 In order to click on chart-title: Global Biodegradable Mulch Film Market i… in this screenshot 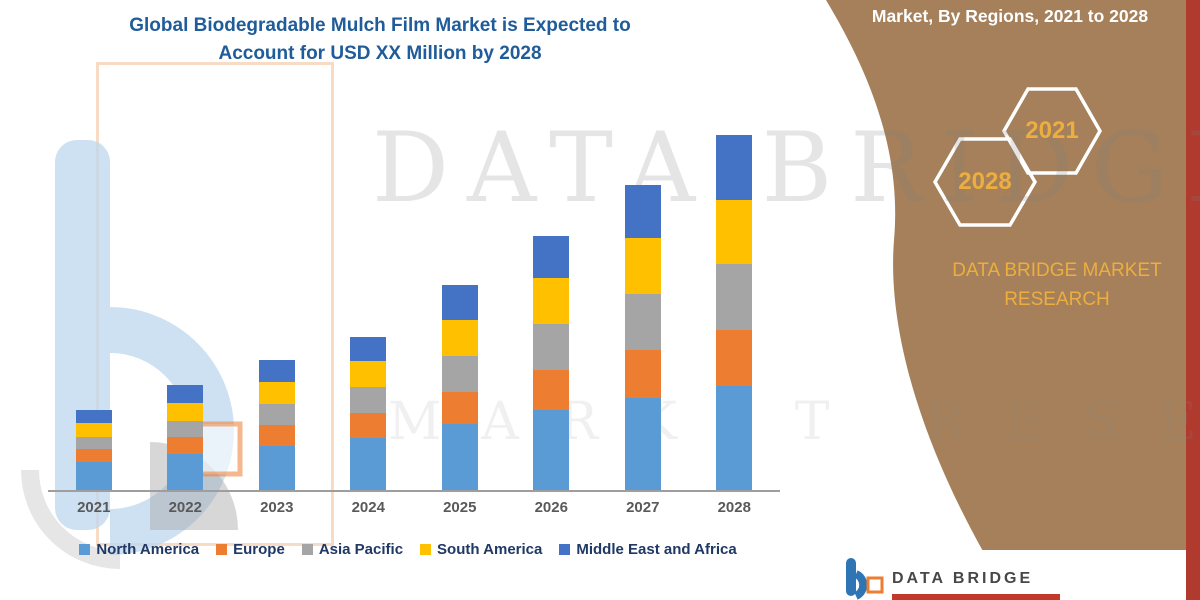, I will do `click(380, 39)`.